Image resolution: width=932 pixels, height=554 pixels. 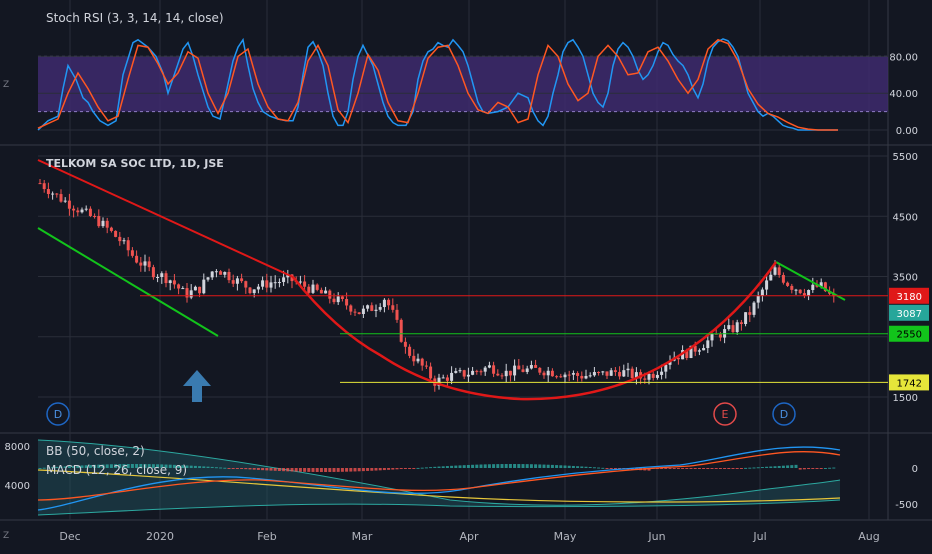 I want to click on side-marker-z-bottom: Z, so click(x=6, y=536).